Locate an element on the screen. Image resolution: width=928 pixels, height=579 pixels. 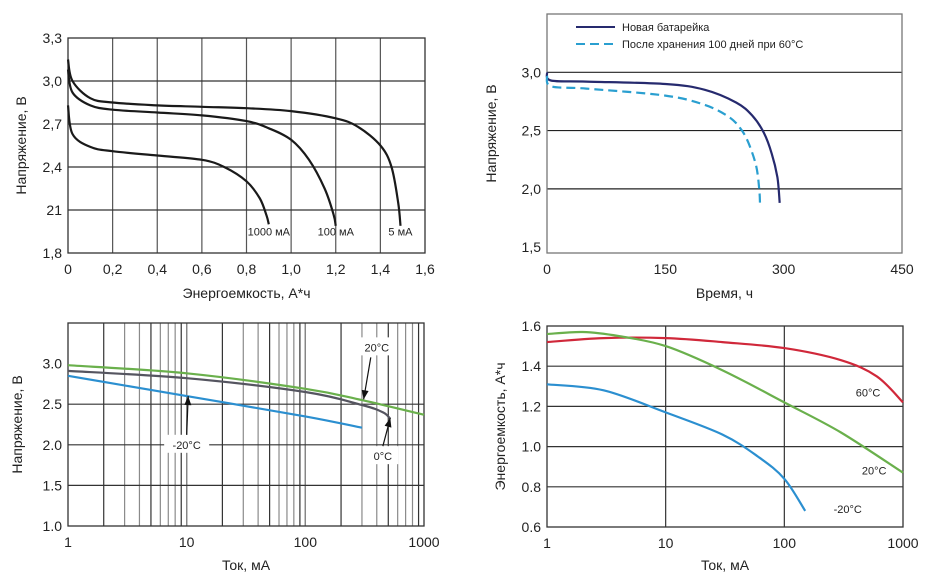
legend-label: После хранения 100 дней при 60°C is located at coordinates (712, 45).